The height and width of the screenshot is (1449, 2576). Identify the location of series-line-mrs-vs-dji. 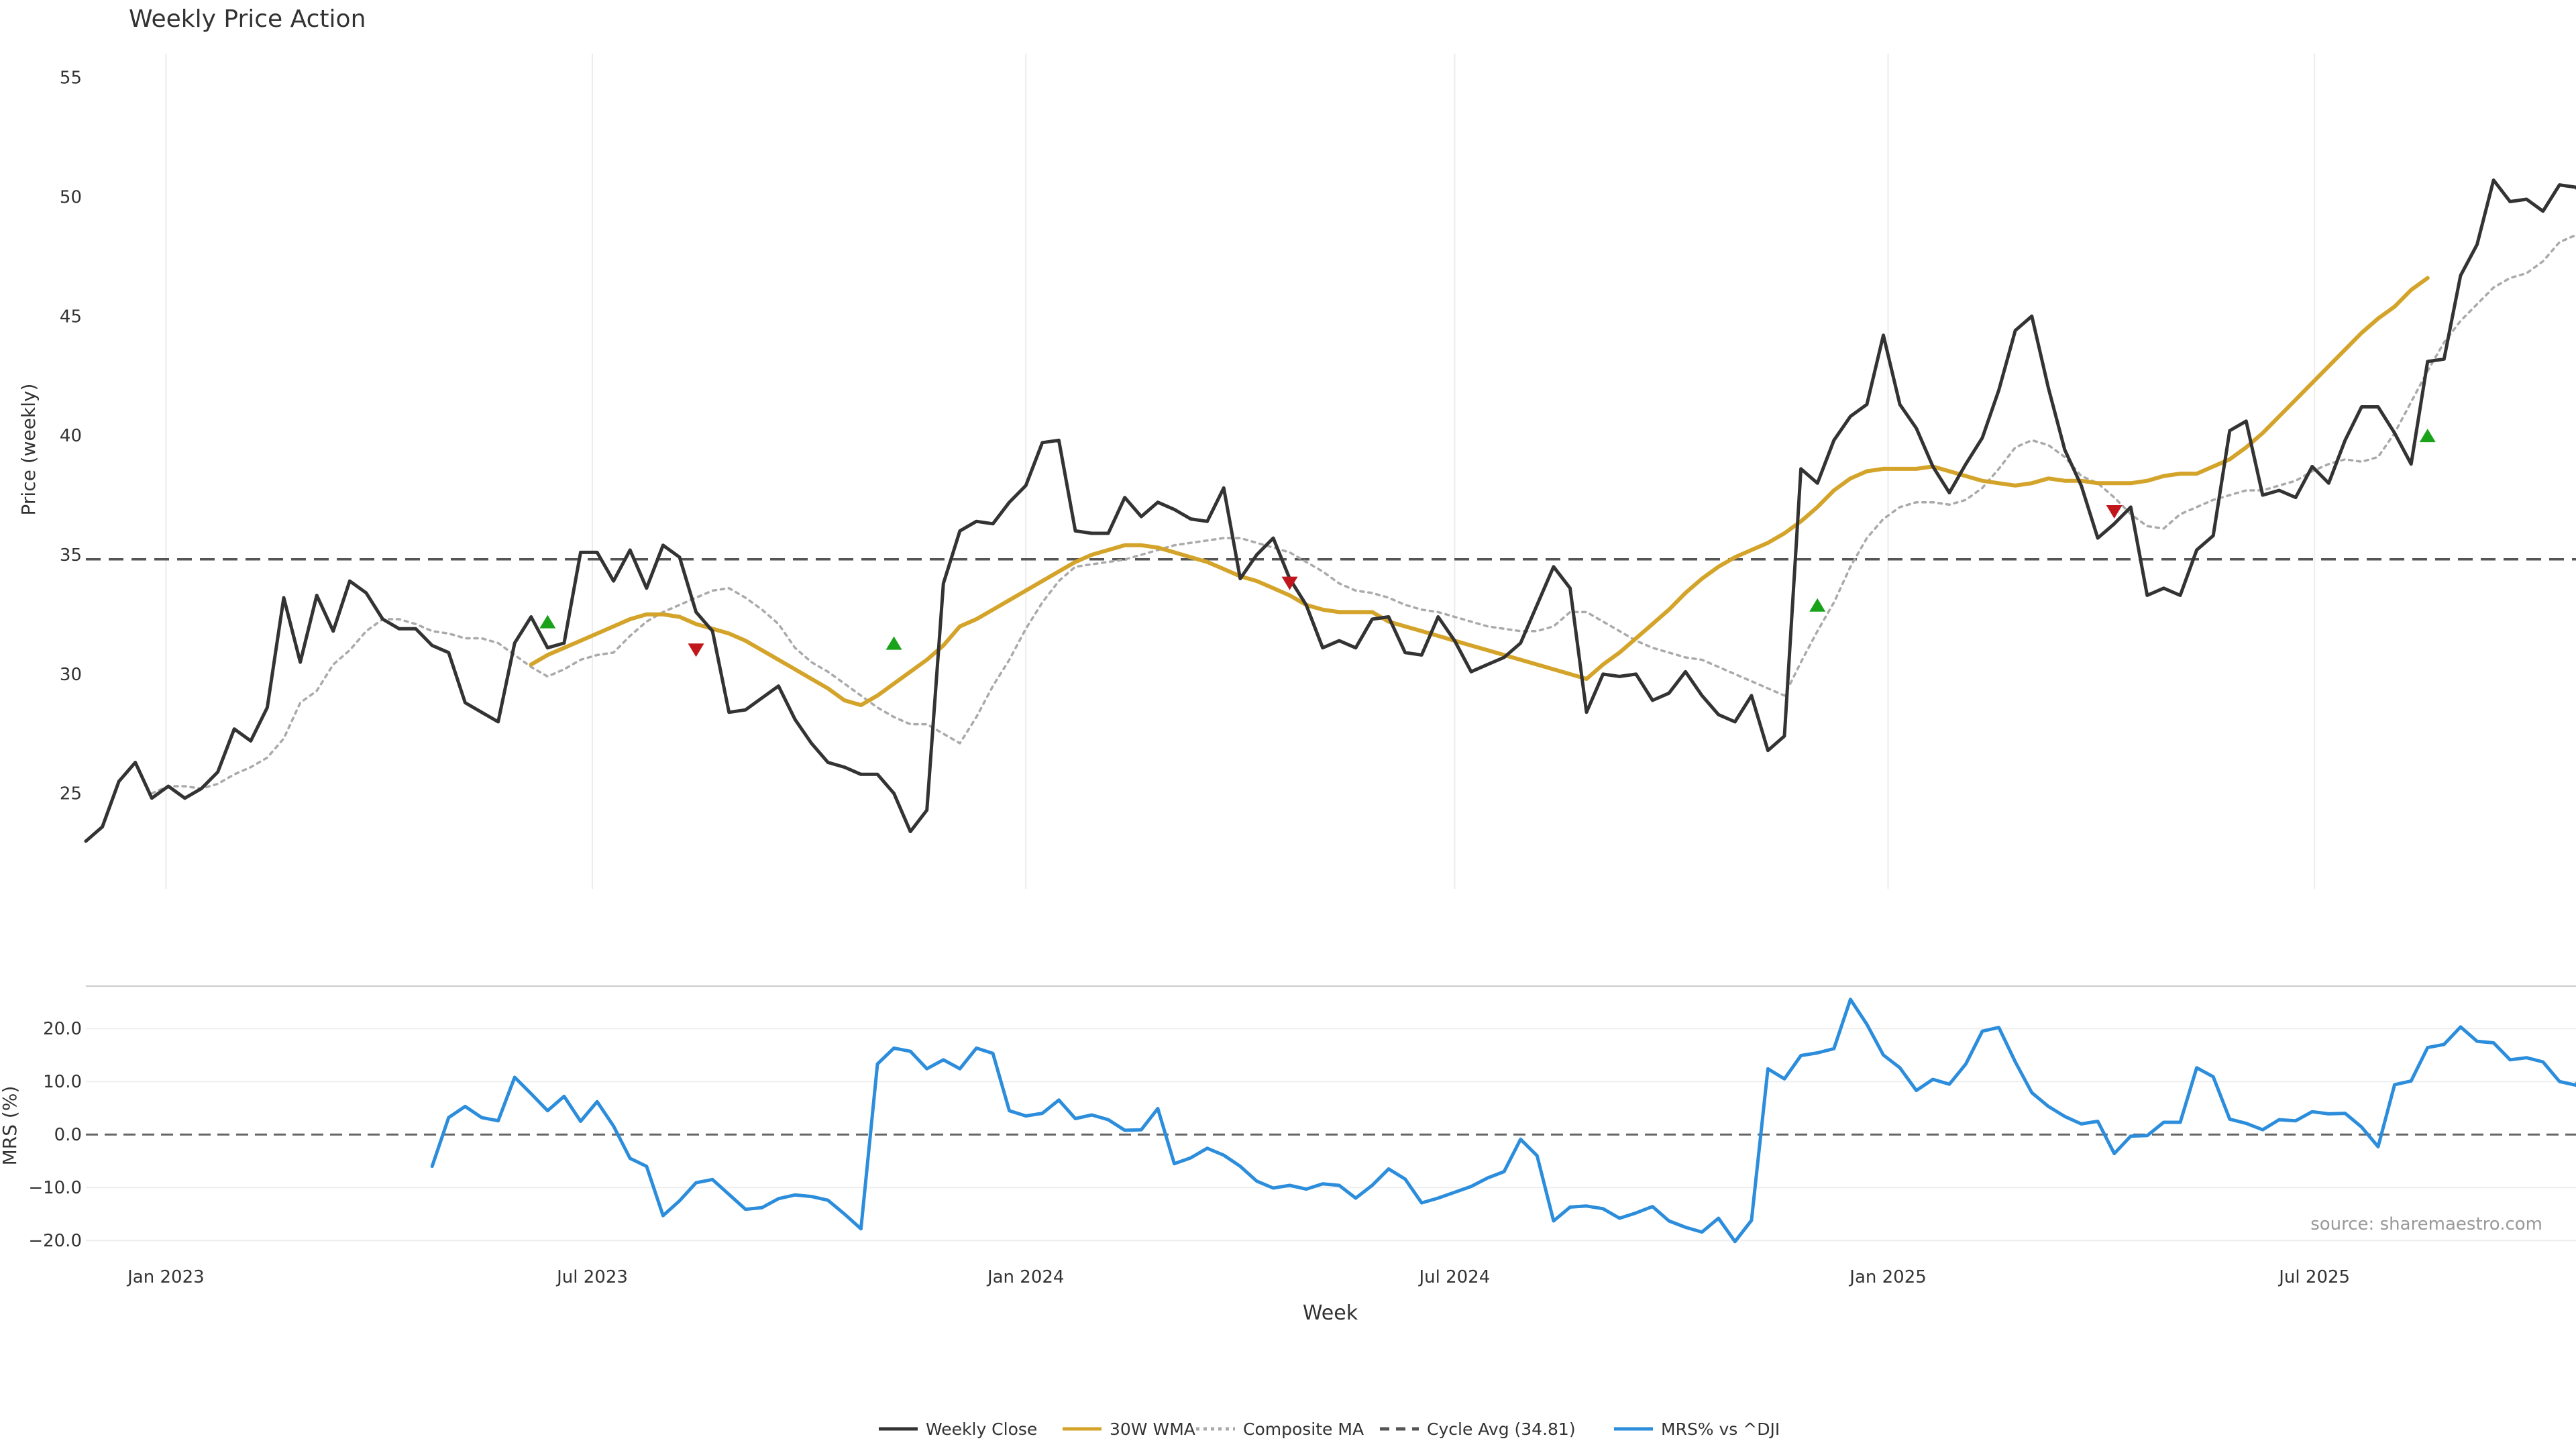
(1503, 1121).